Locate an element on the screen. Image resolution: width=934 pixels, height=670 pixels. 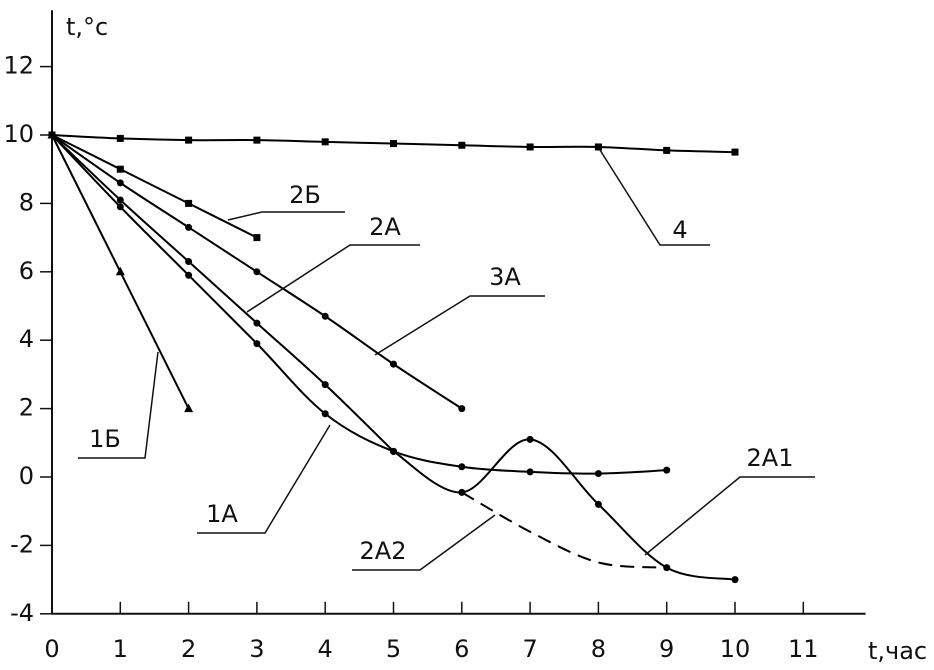
x-tick-label: 8 is located at coordinates (598, 649).